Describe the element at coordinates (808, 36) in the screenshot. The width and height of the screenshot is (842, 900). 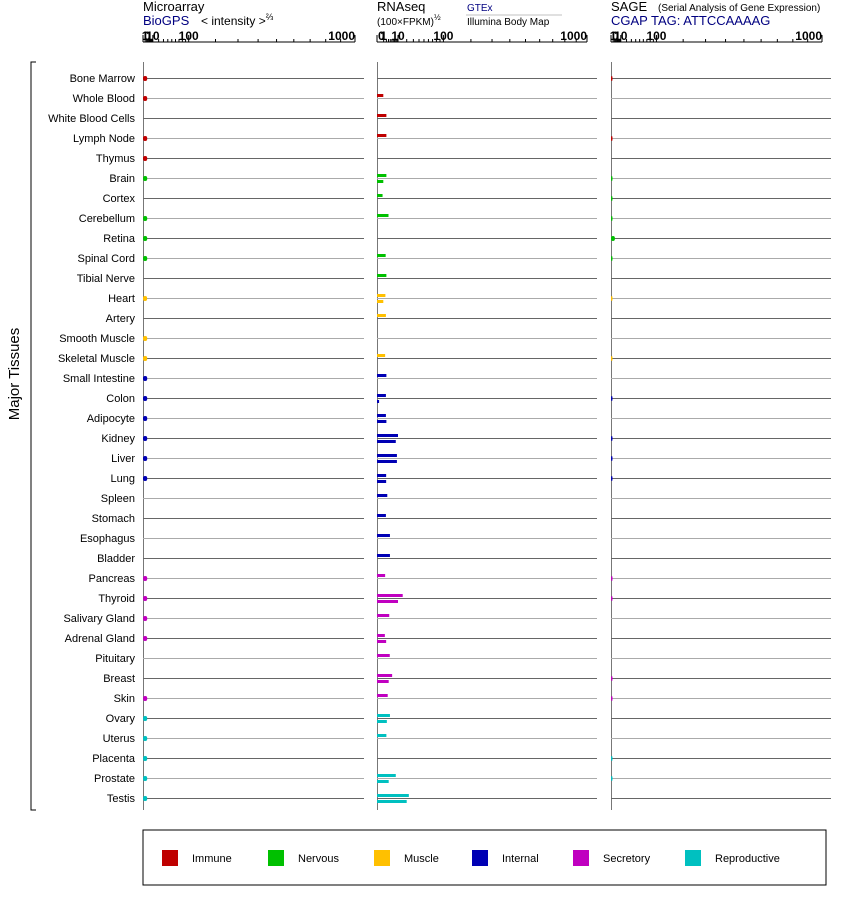
I see `sage-tick-label: 1000` at that location.